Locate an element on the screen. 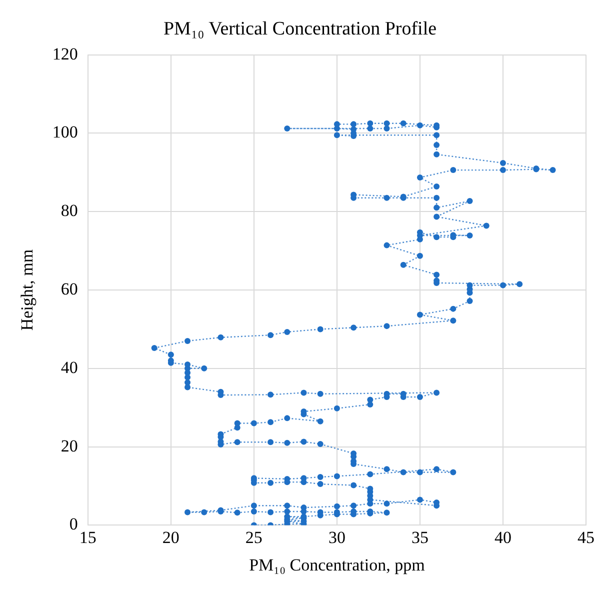 This screenshot has height=592, width=608. x-tick-label: 35 is located at coordinates (419, 537).